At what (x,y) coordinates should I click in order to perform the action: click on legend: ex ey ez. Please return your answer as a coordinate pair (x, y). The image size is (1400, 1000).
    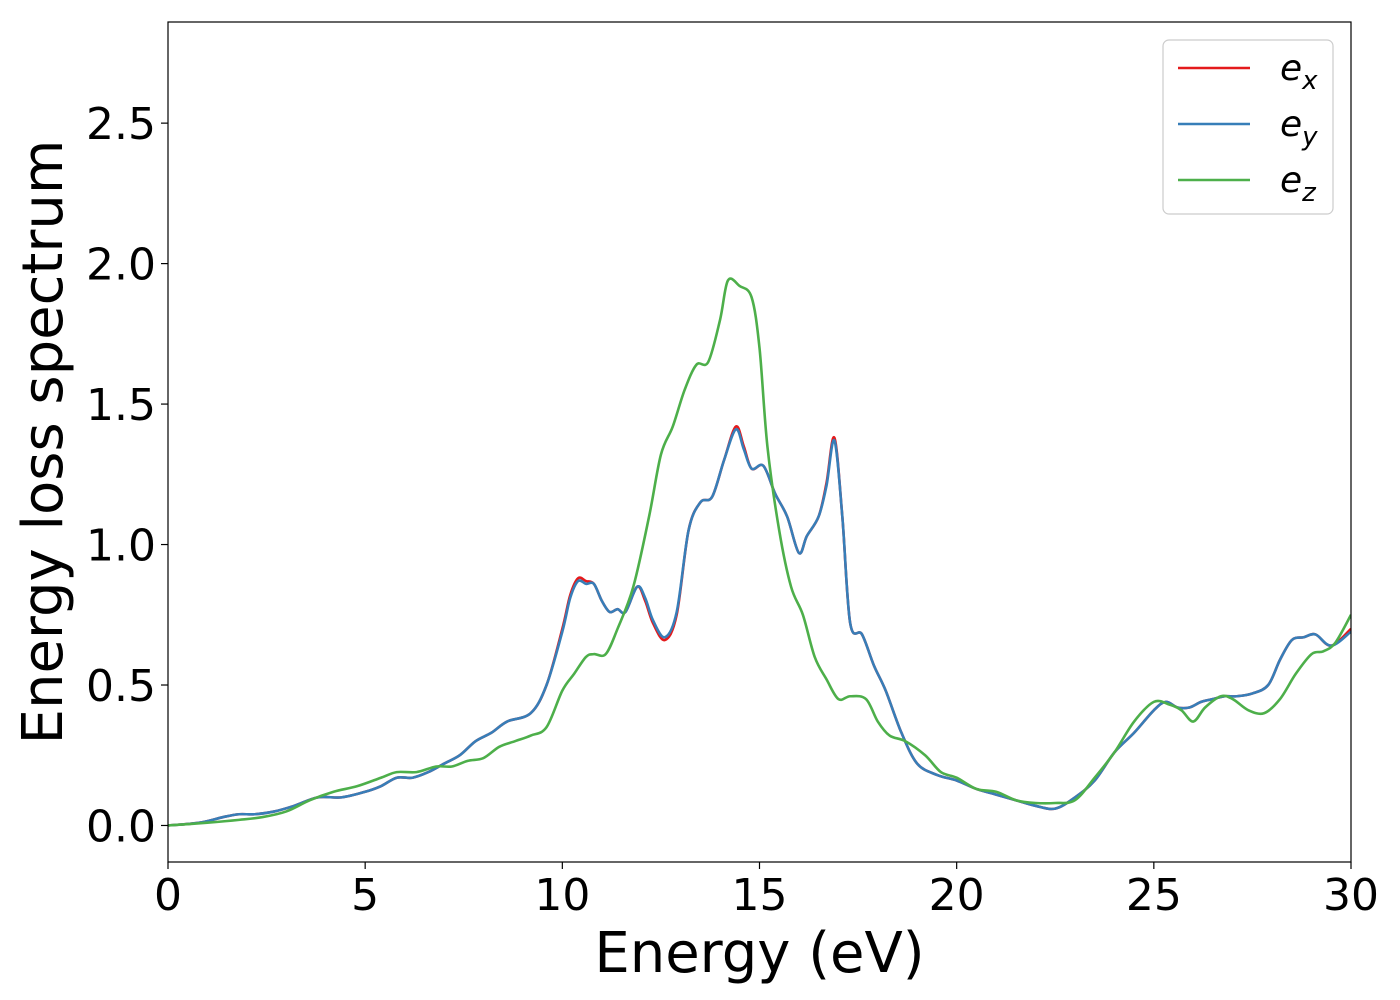
    Looking at the image, I should click on (1248, 127).